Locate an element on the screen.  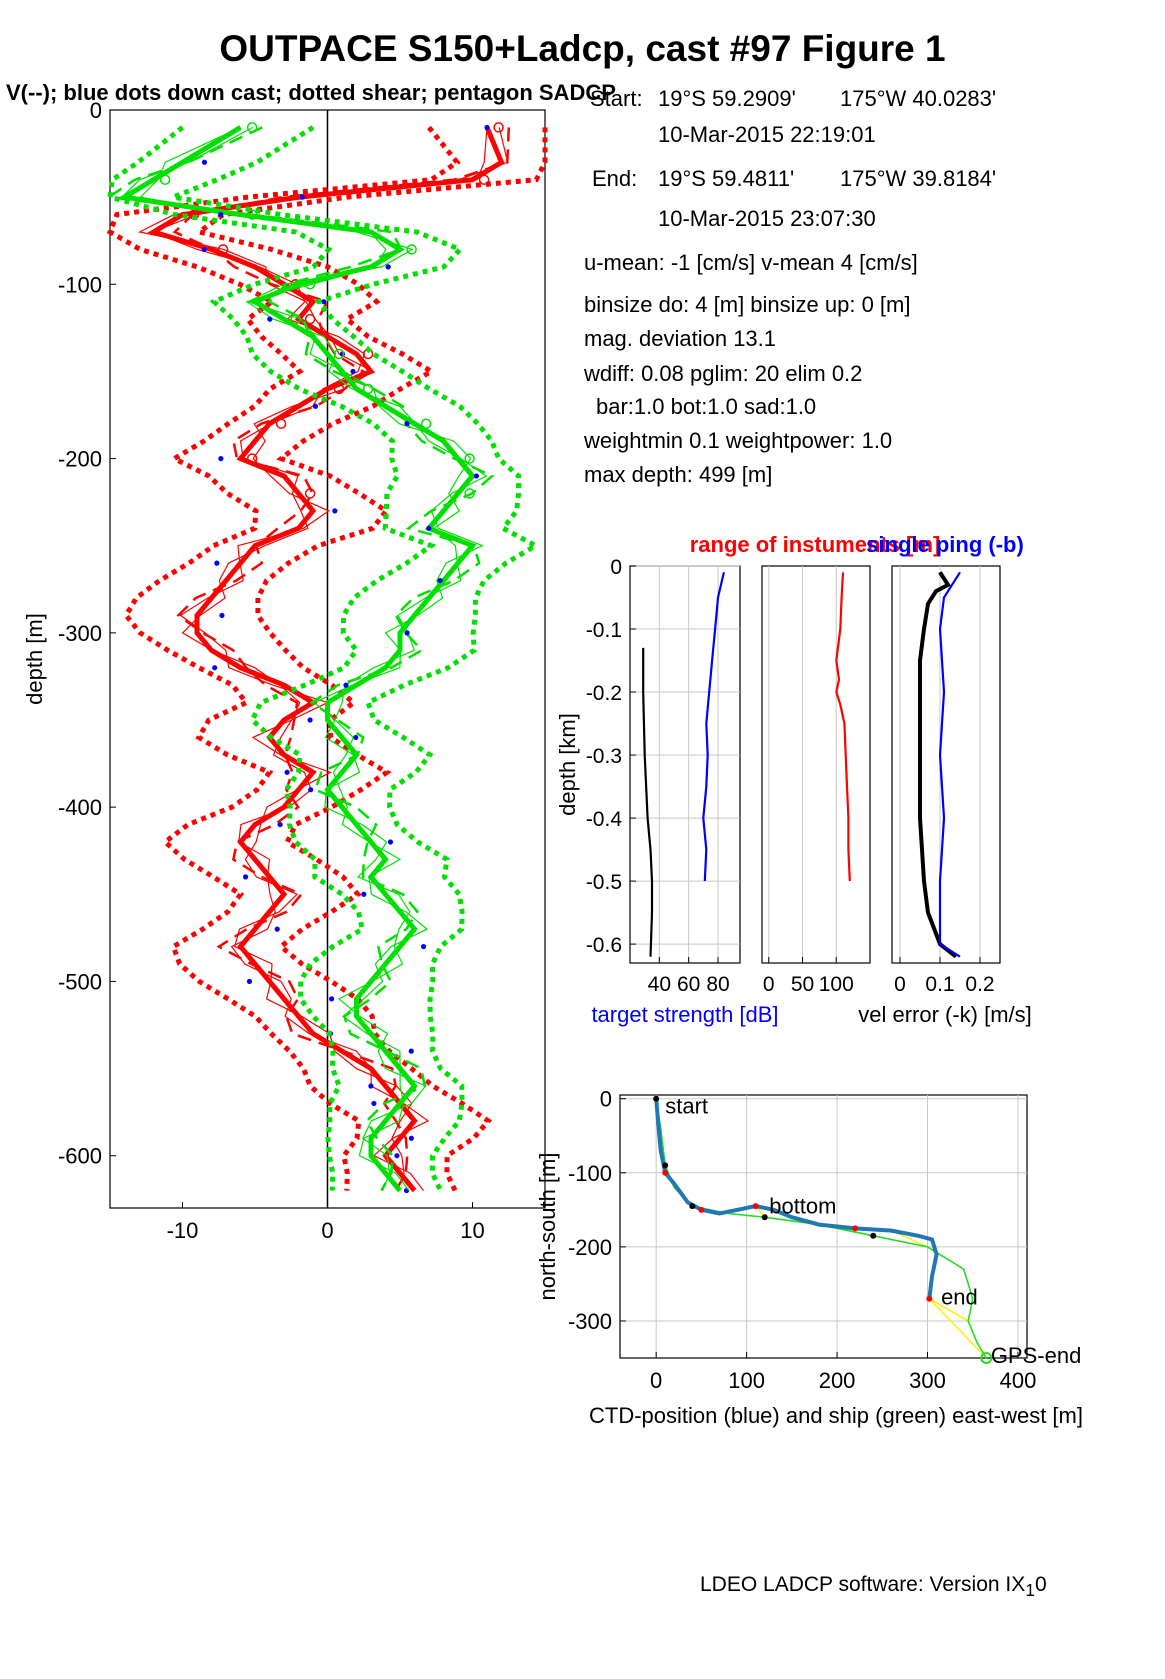
software-version: LDEO LADCP software: Version IX10 is located at coordinates (873, 1587).